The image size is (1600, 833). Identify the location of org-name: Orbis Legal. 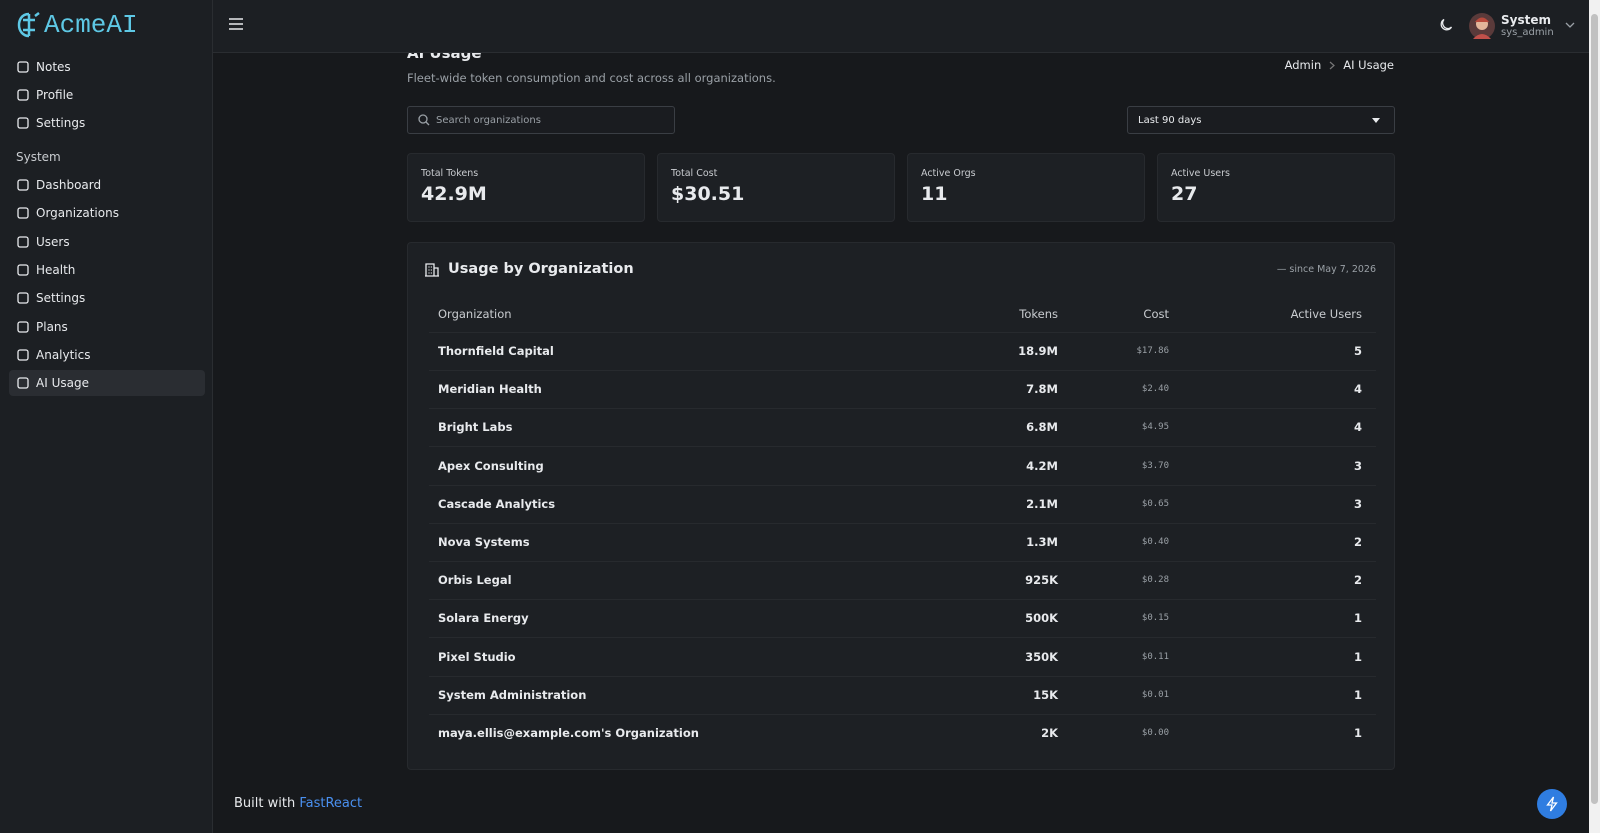
(475, 580).